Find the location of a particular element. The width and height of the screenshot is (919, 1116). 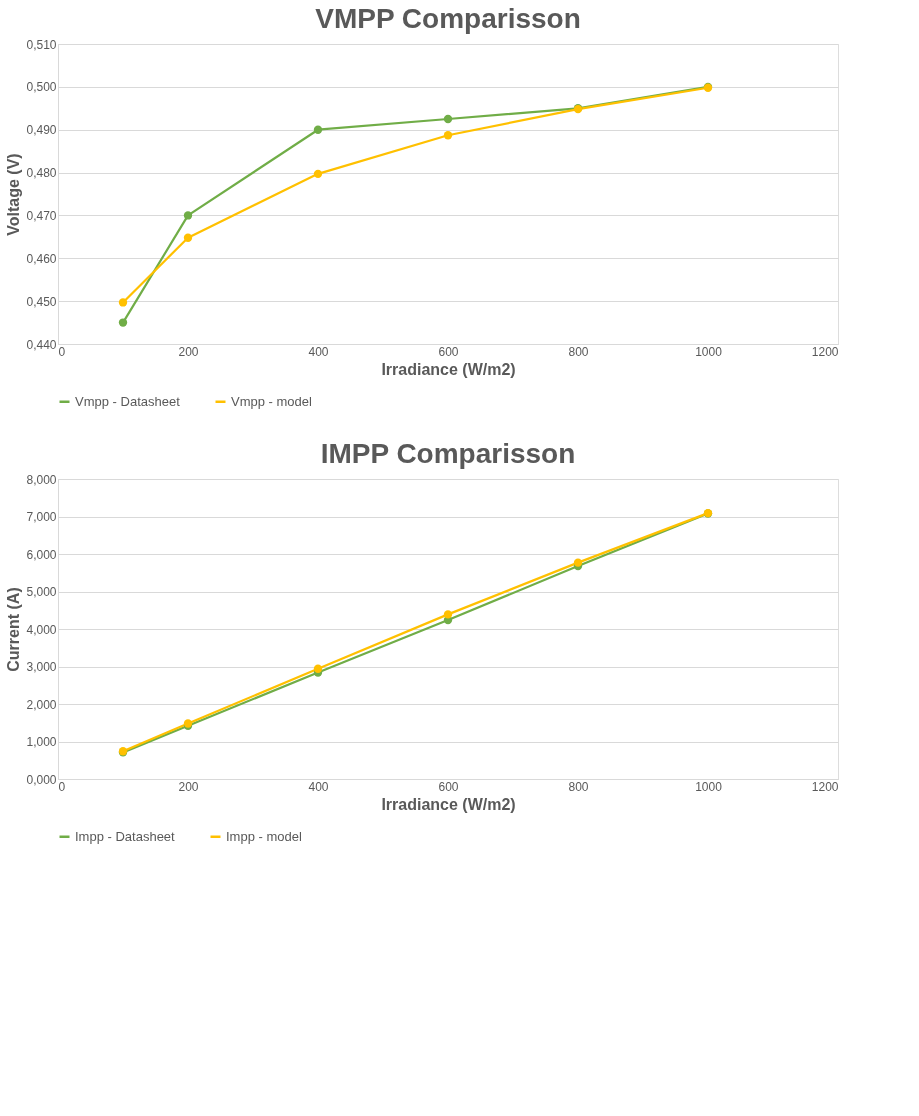

y-axis-title: Voltage (V) is located at coordinates (14, 194).